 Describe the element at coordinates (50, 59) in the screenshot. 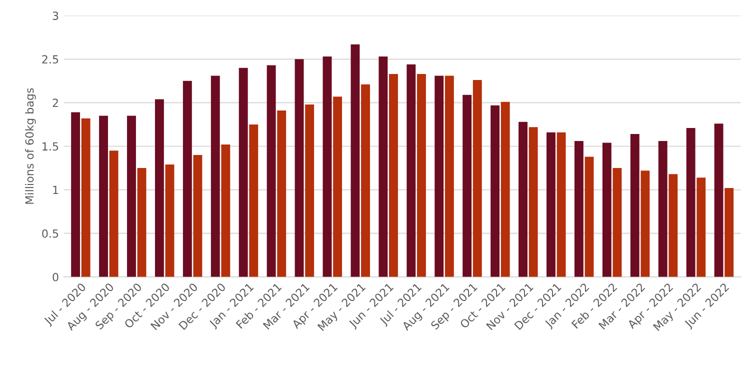

I see `y-tick-label: 2.5` at that location.